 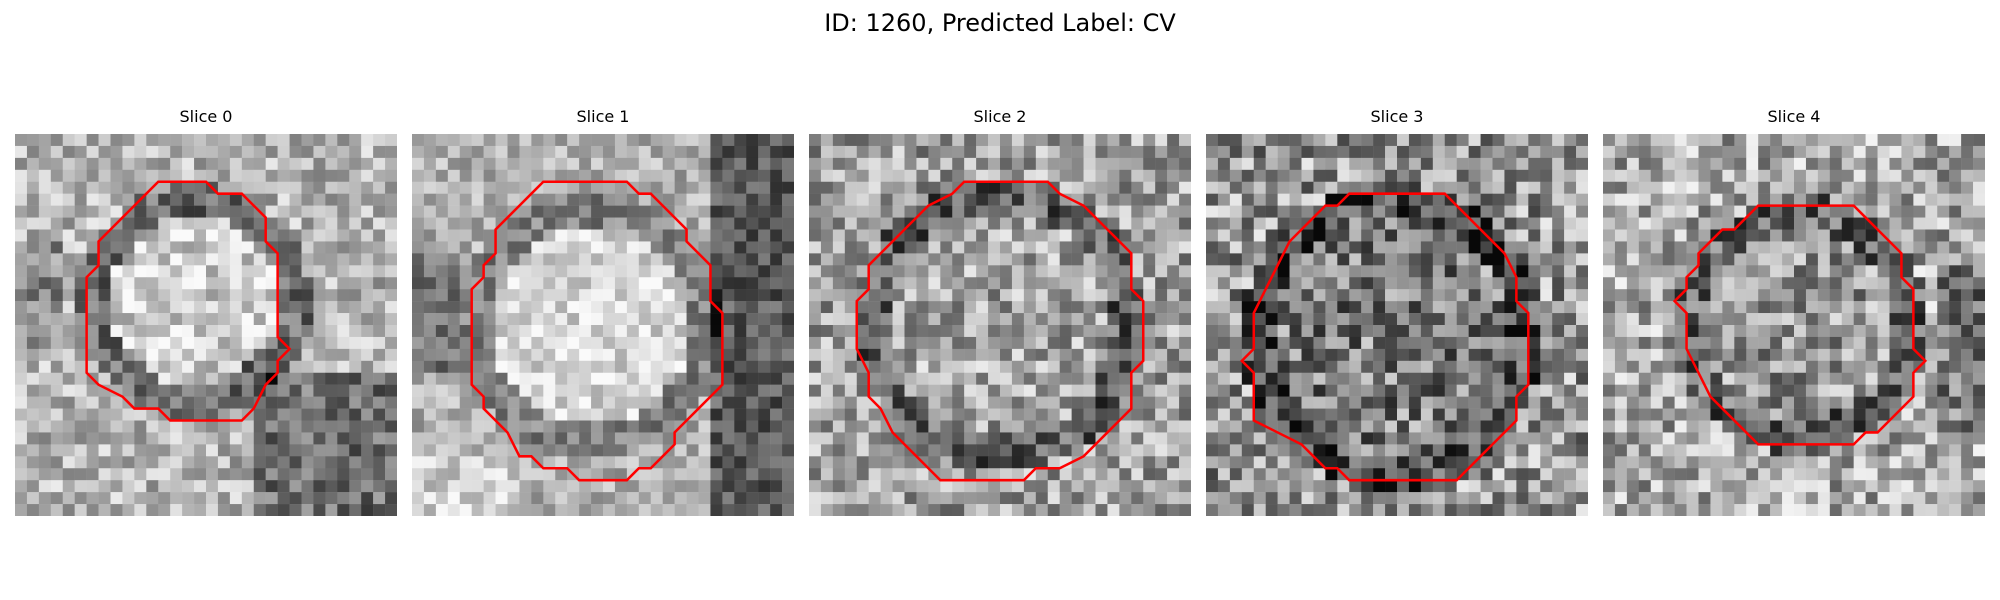 I want to click on slice-title-2: Slice 2, so click(x=1000, y=116).